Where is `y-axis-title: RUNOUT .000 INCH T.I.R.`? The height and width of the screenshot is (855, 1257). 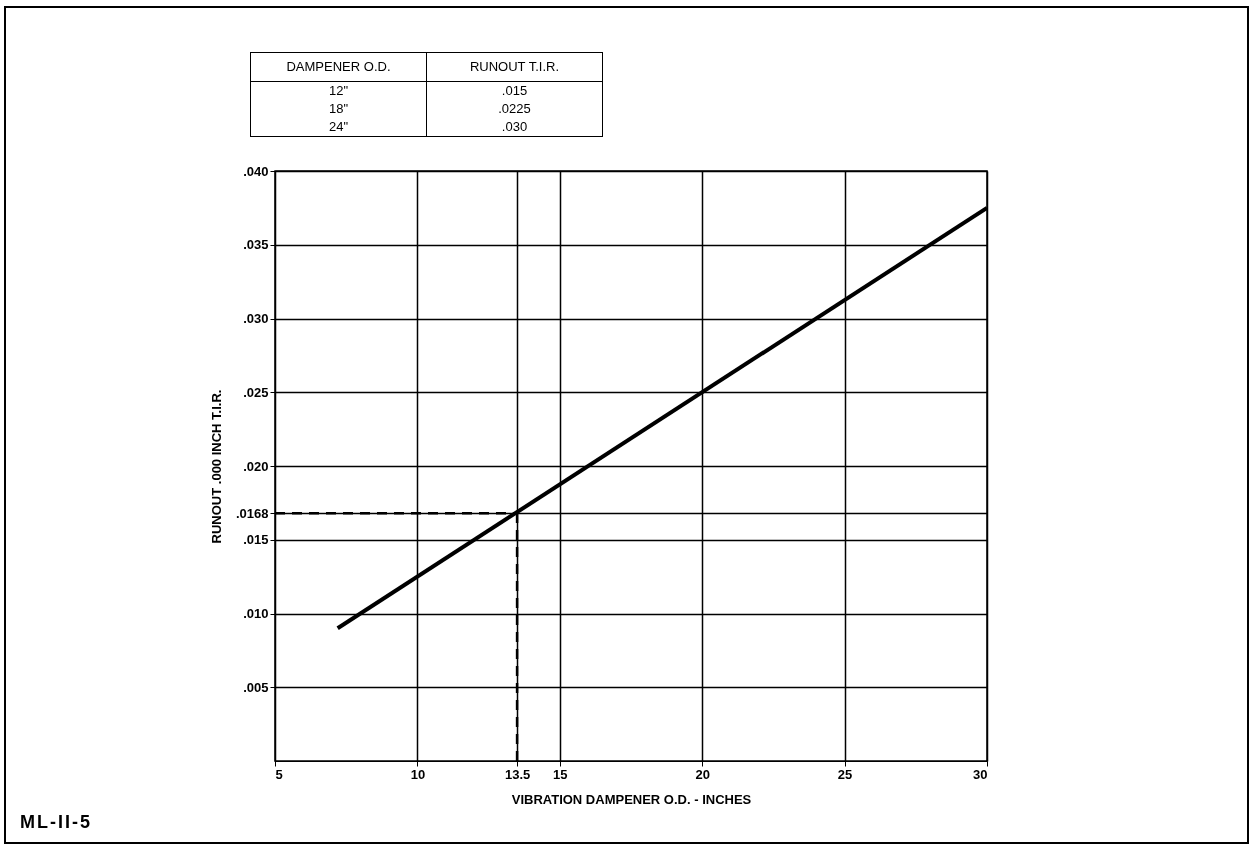
y-axis-title: RUNOUT .000 INCH T.I.R. is located at coordinates (216, 466).